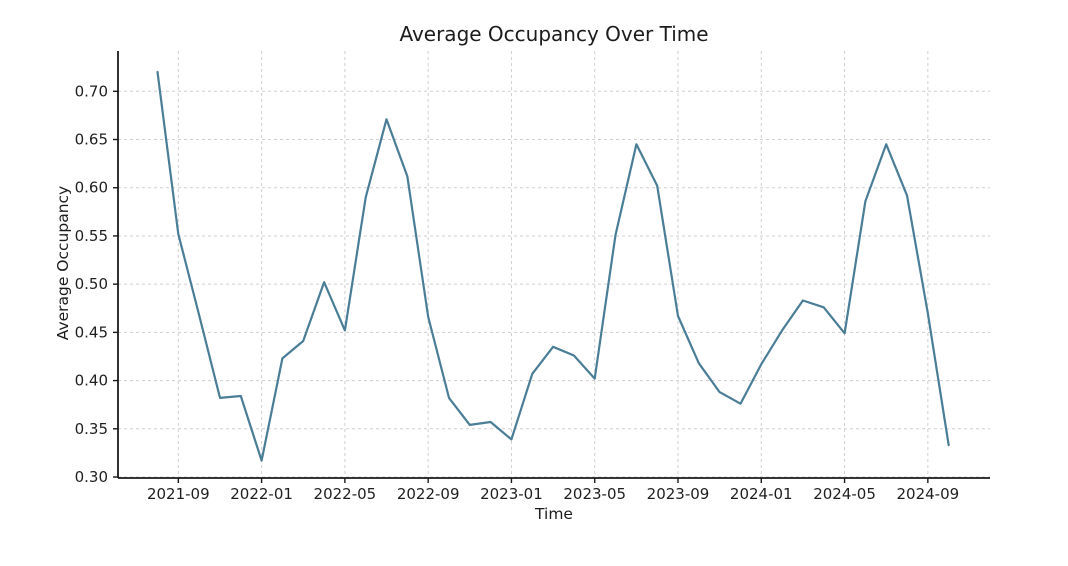 This screenshot has height=566, width=1068. What do you see at coordinates (91, 429) in the screenshot?
I see `y-tick-label: 0.35` at bounding box center [91, 429].